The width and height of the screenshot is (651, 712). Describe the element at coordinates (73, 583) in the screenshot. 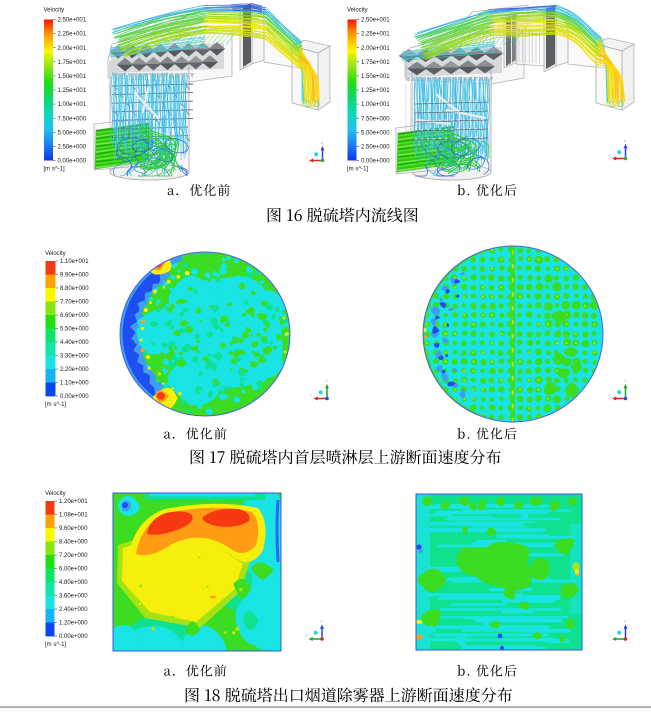

I see `svg-text: 4.80e+000` at that location.